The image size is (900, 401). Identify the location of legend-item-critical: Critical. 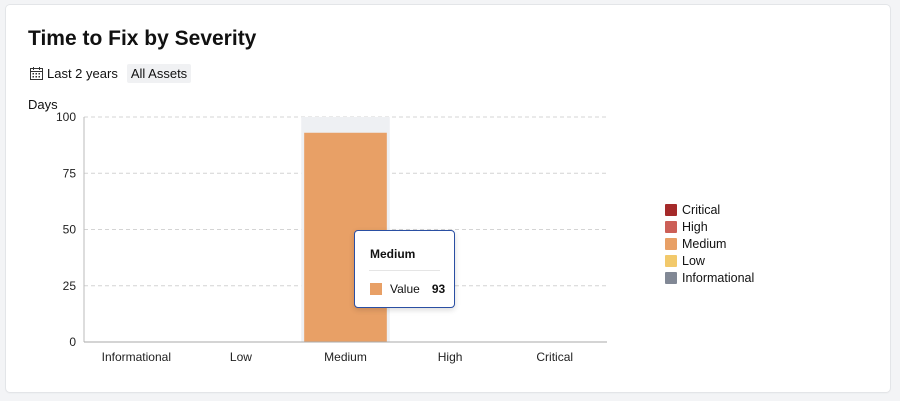
(709, 209).